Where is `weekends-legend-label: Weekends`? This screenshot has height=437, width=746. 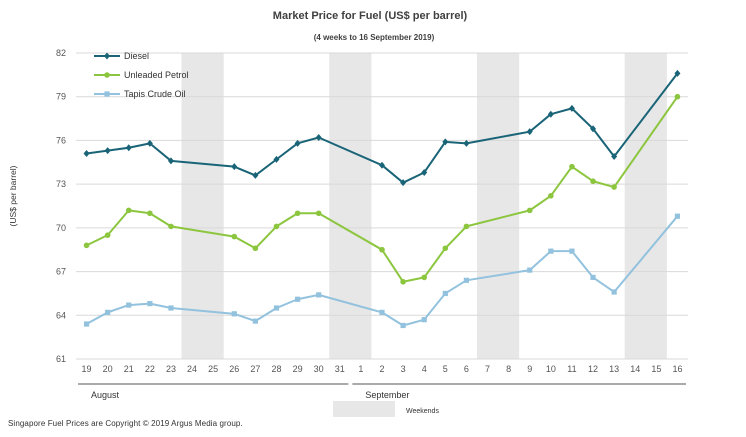 weekends-legend-label: Weekends is located at coordinates (422, 411).